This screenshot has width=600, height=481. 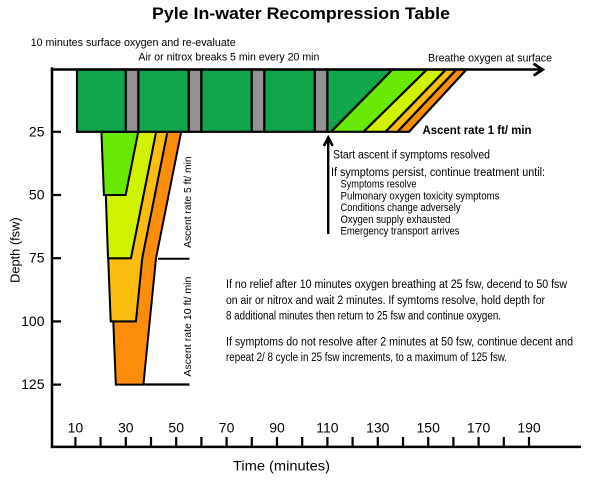 What do you see at coordinates (379, 185) in the screenshot?
I see `svg-text: Symptoms resolve` at bounding box center [379, 185].